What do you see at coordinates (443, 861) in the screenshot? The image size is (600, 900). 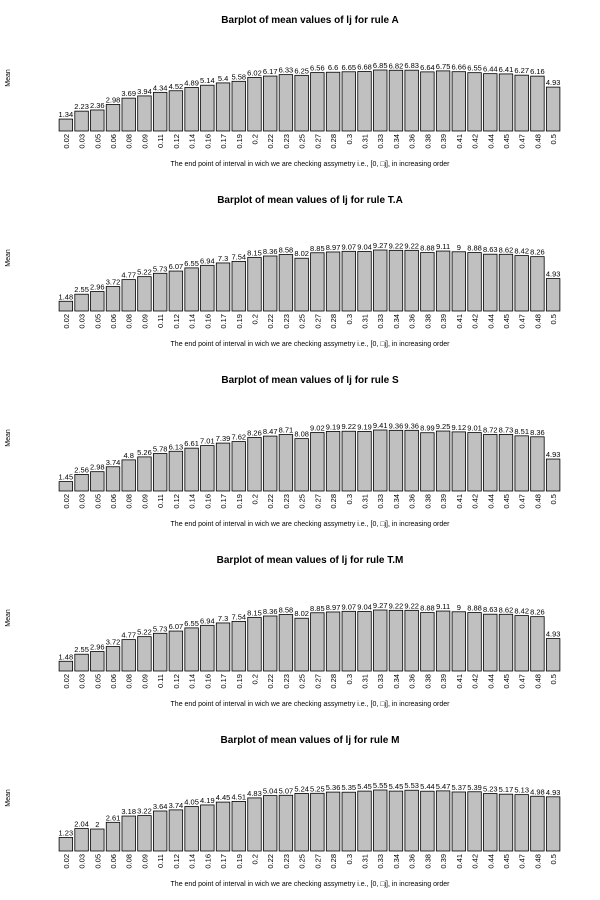 I see `x-tick-label: 0.39` at bounding box center [443, 861].